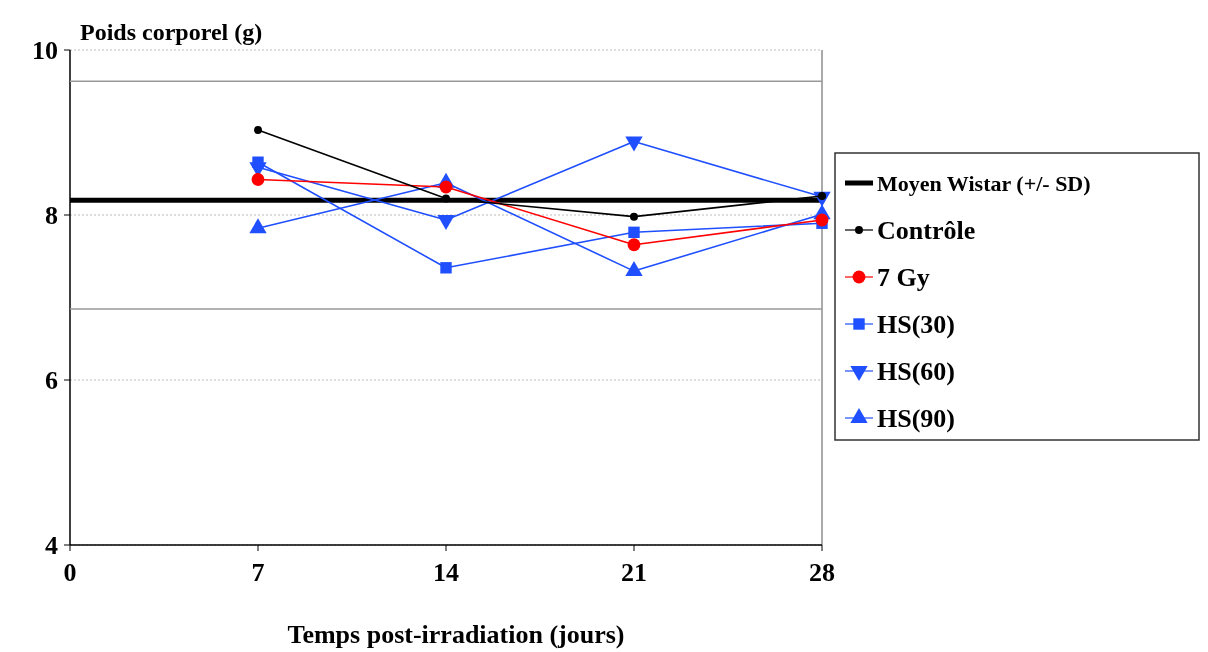 The image size is (1208, 652). I want to click on legend-label: HS(30), so click(916, 325).